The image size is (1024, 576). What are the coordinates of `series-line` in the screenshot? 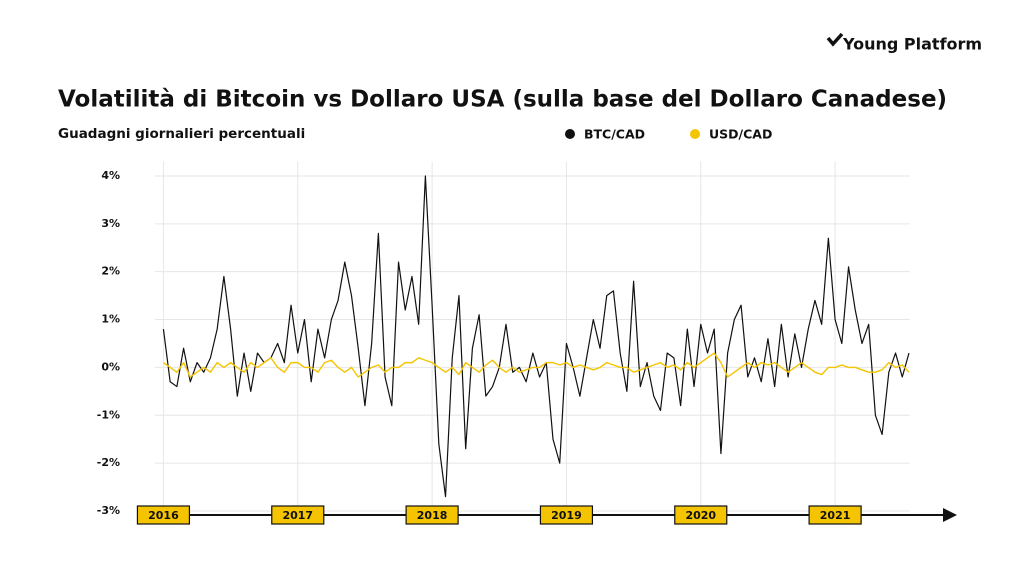 It's located at (536, 365).